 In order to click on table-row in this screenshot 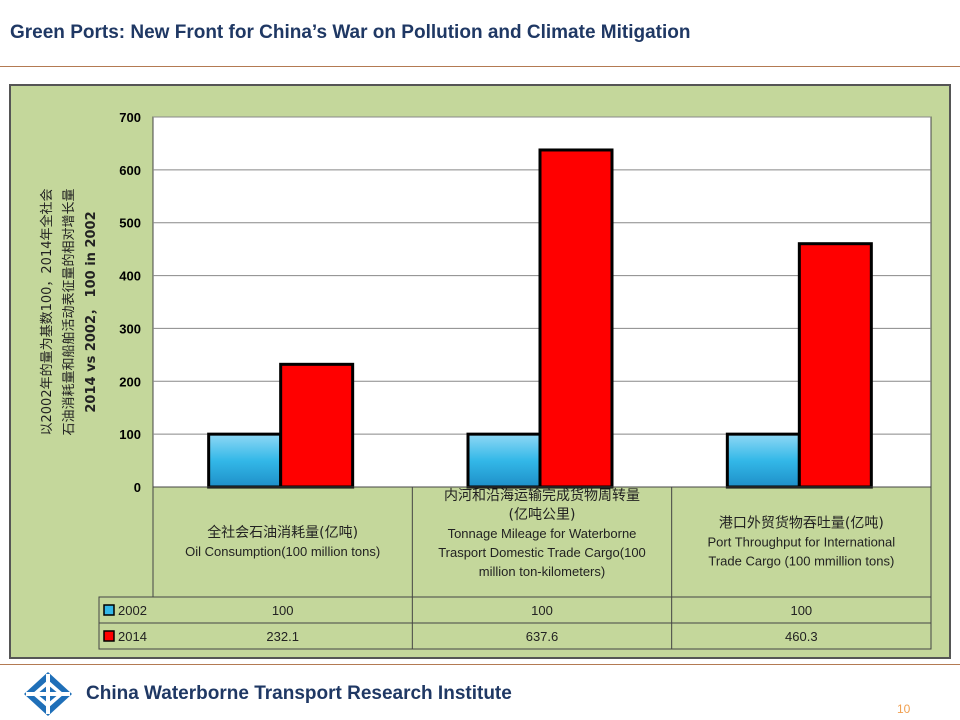, I will do `click(515, 636)`.